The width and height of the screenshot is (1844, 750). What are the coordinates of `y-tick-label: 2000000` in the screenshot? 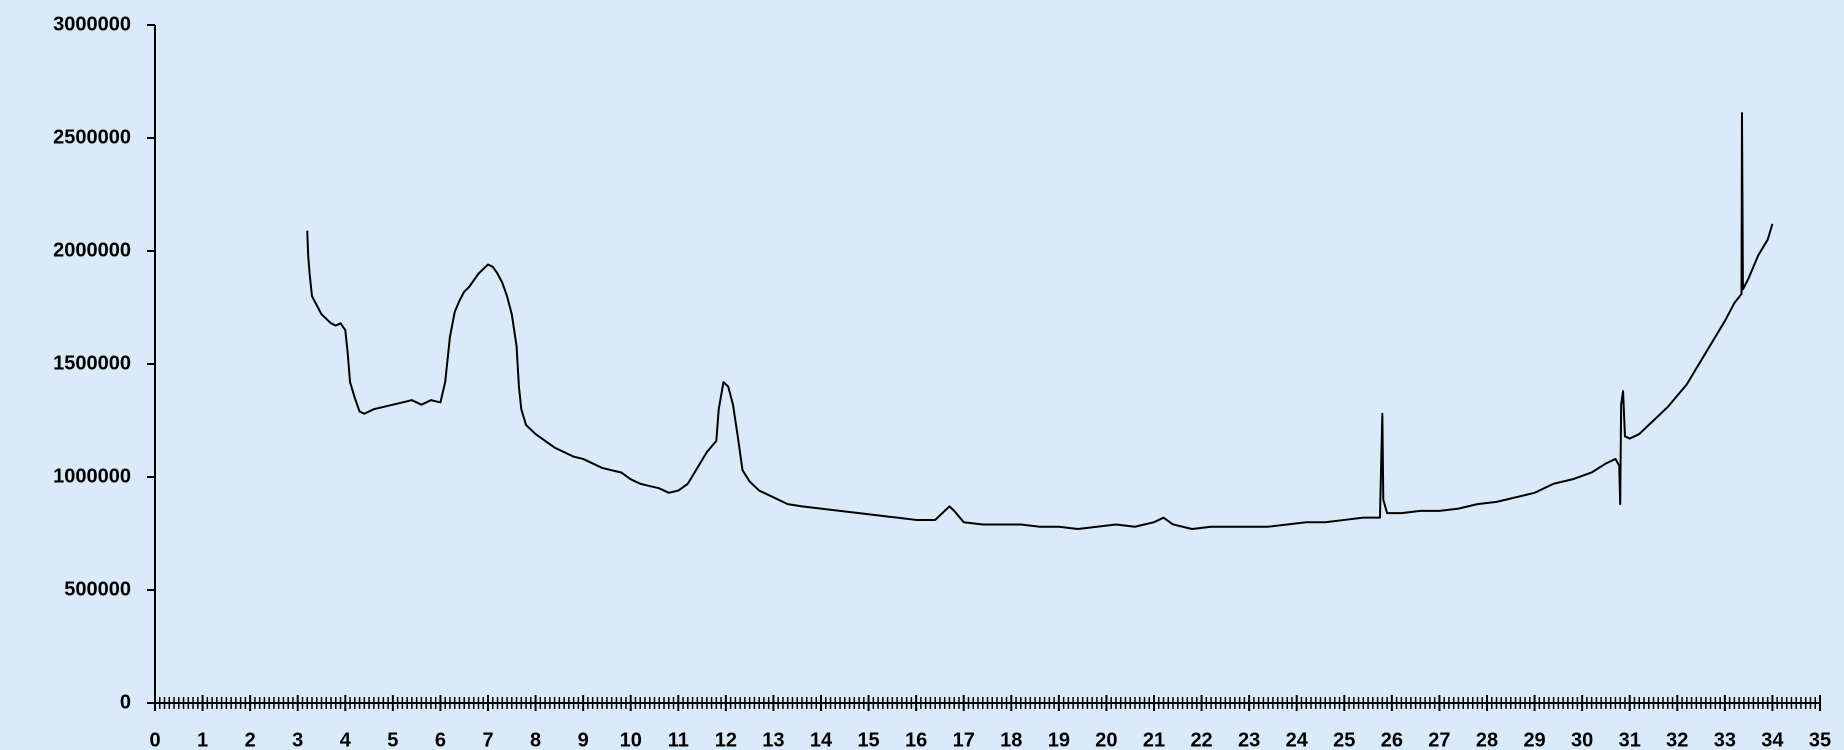 It's located at (92, 250).